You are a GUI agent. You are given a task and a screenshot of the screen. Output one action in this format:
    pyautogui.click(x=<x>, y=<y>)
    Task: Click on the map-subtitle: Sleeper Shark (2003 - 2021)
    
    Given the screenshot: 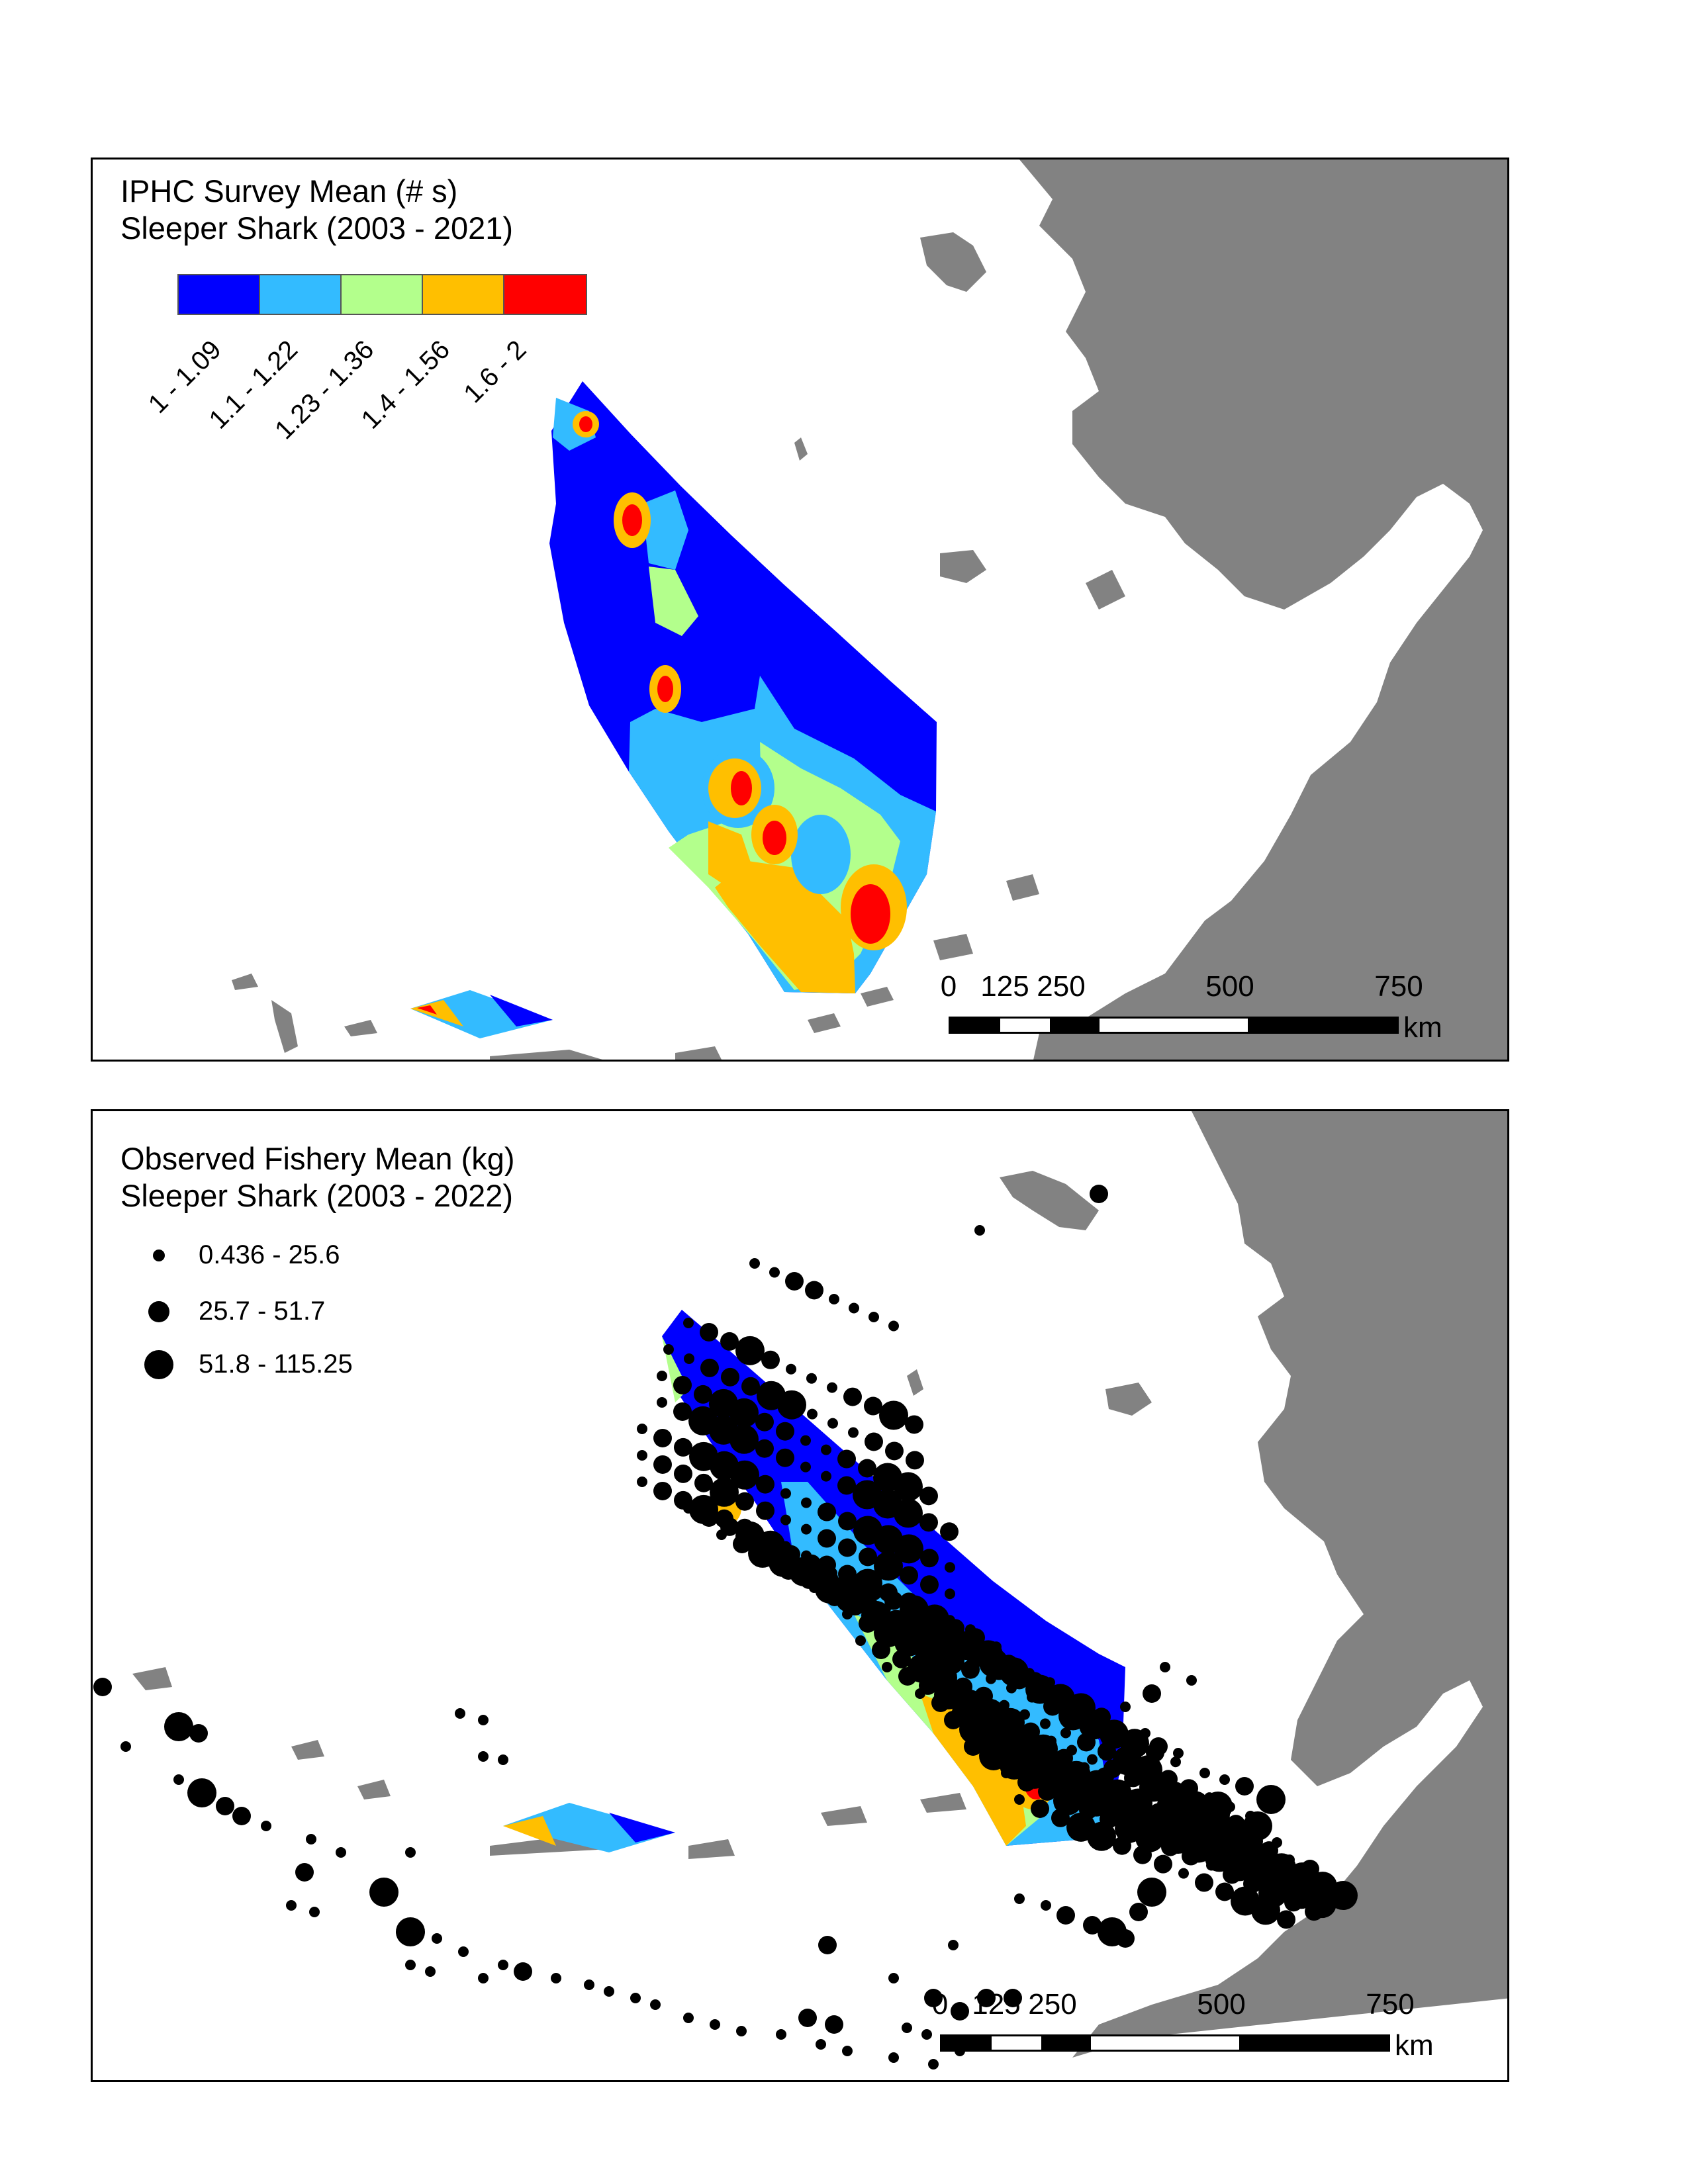 What is the action you would take?
    pyautogui.click(x=317, y=228)
    